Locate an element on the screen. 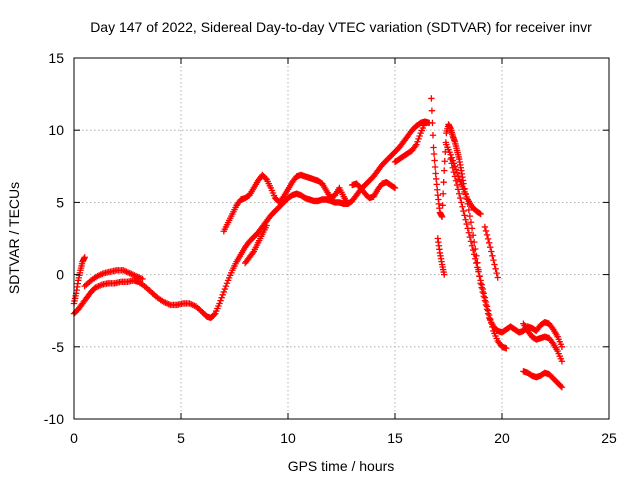 This screenshot has height=480, width=640. x-tick-label: 15 is located at coordinates (395, 438).